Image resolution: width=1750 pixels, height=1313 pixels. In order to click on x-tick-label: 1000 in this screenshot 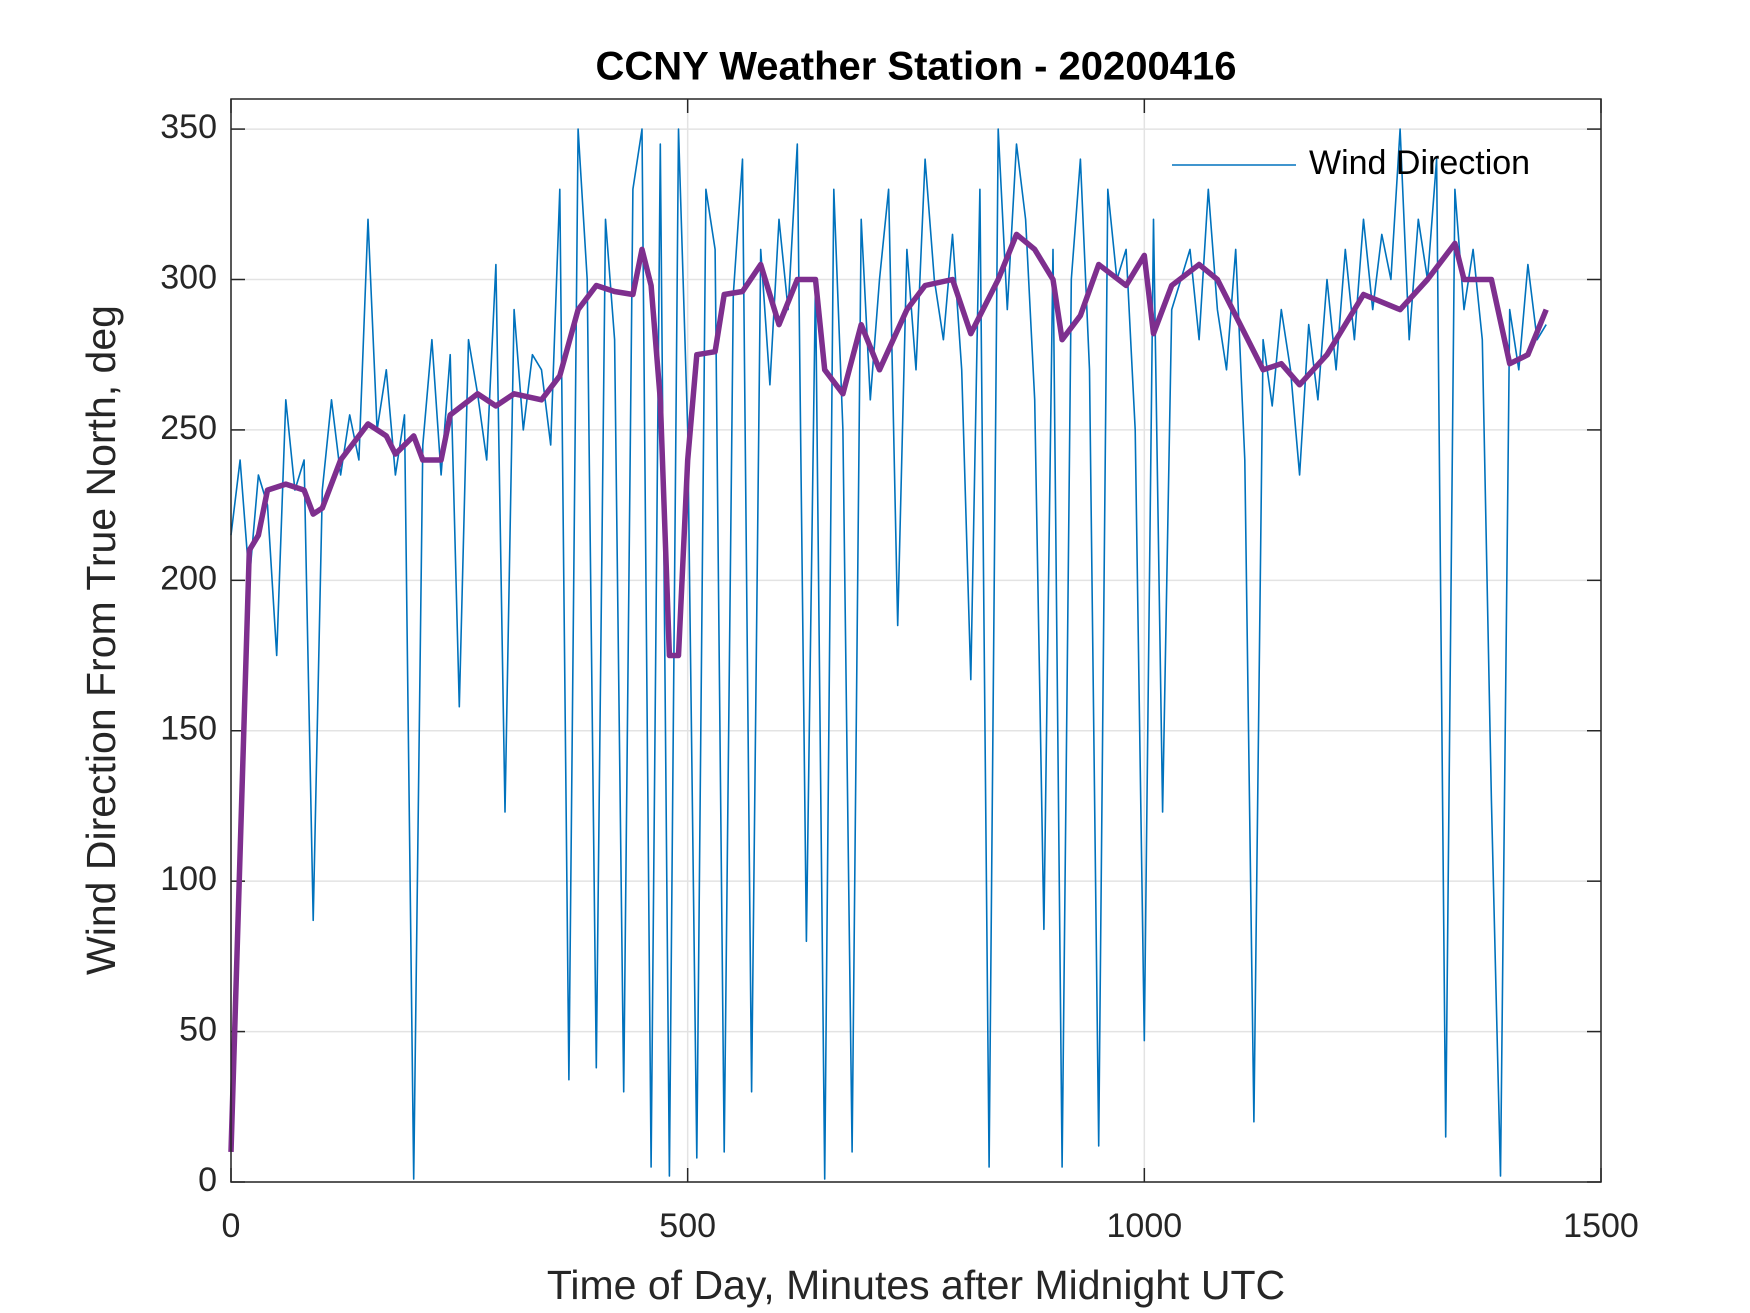, I will do `click(1145, 1226)`.